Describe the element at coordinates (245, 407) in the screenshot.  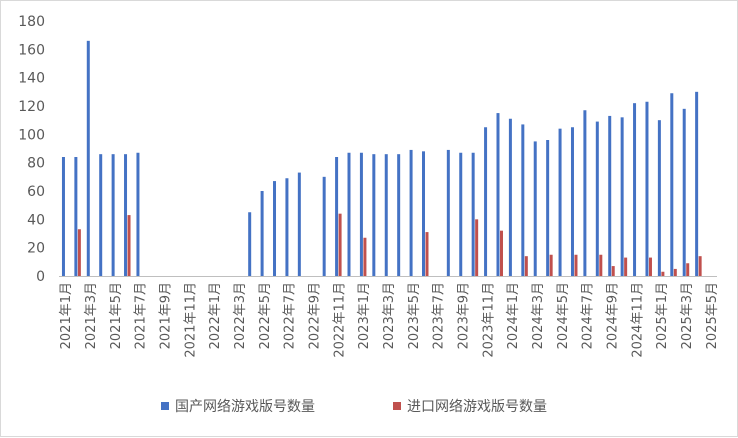
I see `legend-domestic-label: 国产网络游戏版号数量` at that location.